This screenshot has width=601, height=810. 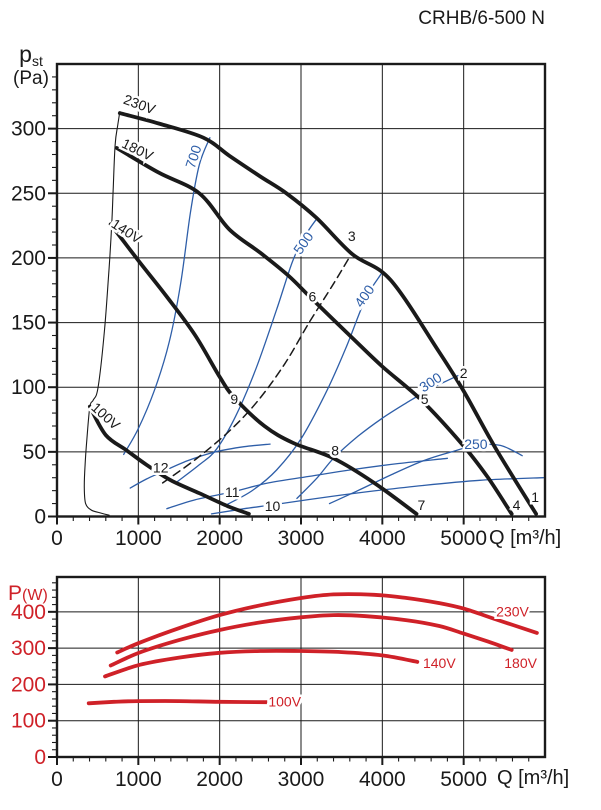 What do you see at coordinates (512, 612) in the screenshot?
I see `curve-label-230V: 230V` at bounding box center [512, 612].